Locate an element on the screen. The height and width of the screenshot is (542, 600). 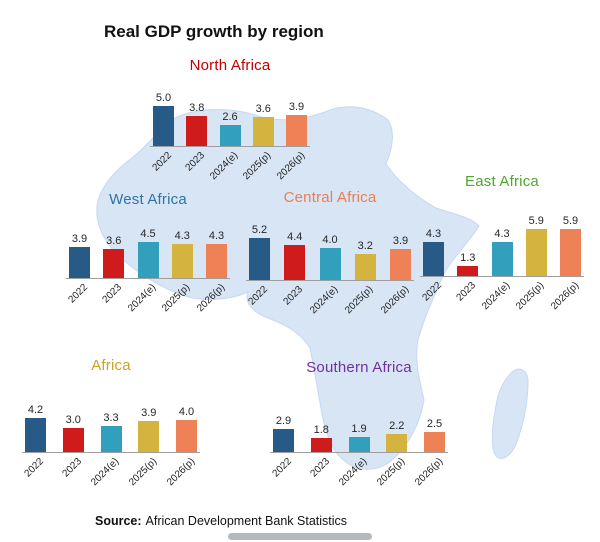
axis-tick-label: 2025(p) is located at coordinates (530, 296).